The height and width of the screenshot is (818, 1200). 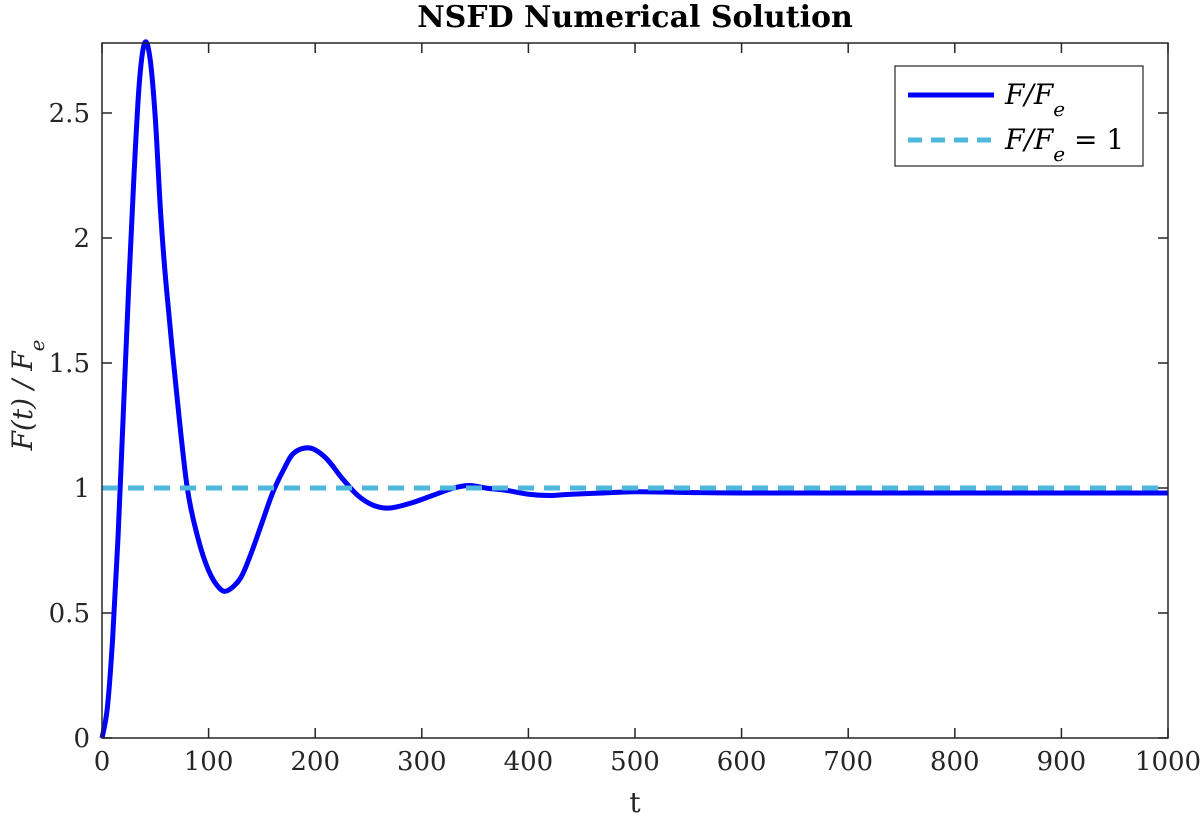 What do you see at coordinates (1062, 762) in the screenshot?
I see `x-tick-label: 900` at bounding box center [1062, 762].